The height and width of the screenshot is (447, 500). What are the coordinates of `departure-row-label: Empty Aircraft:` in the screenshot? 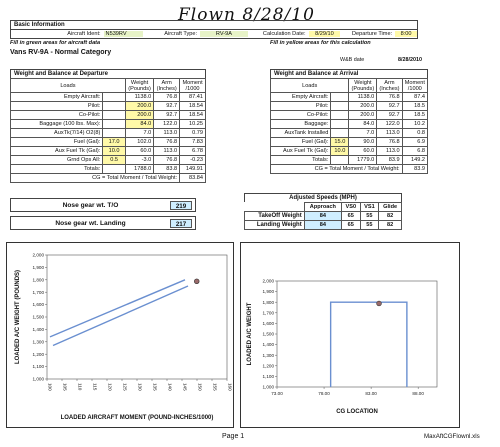 It's located at (56, 97).